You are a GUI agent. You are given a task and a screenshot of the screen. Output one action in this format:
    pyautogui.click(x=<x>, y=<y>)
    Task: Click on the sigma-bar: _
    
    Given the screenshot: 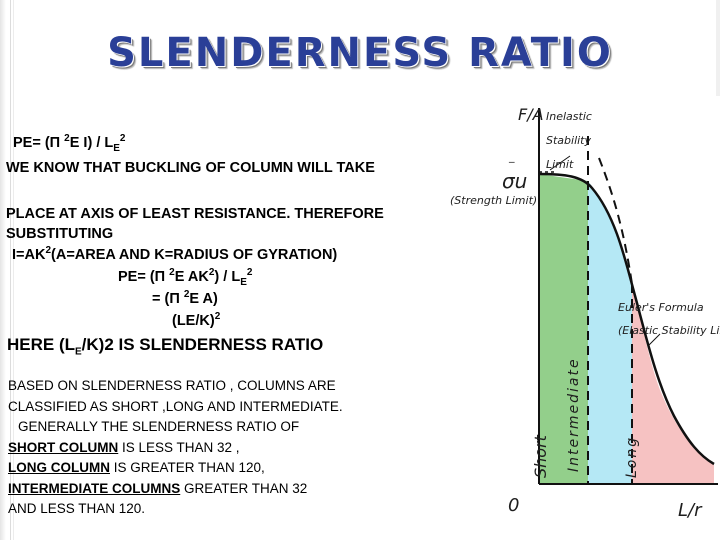 What is the action you would take?
    pyautogui.click(x=511, y=156)
    